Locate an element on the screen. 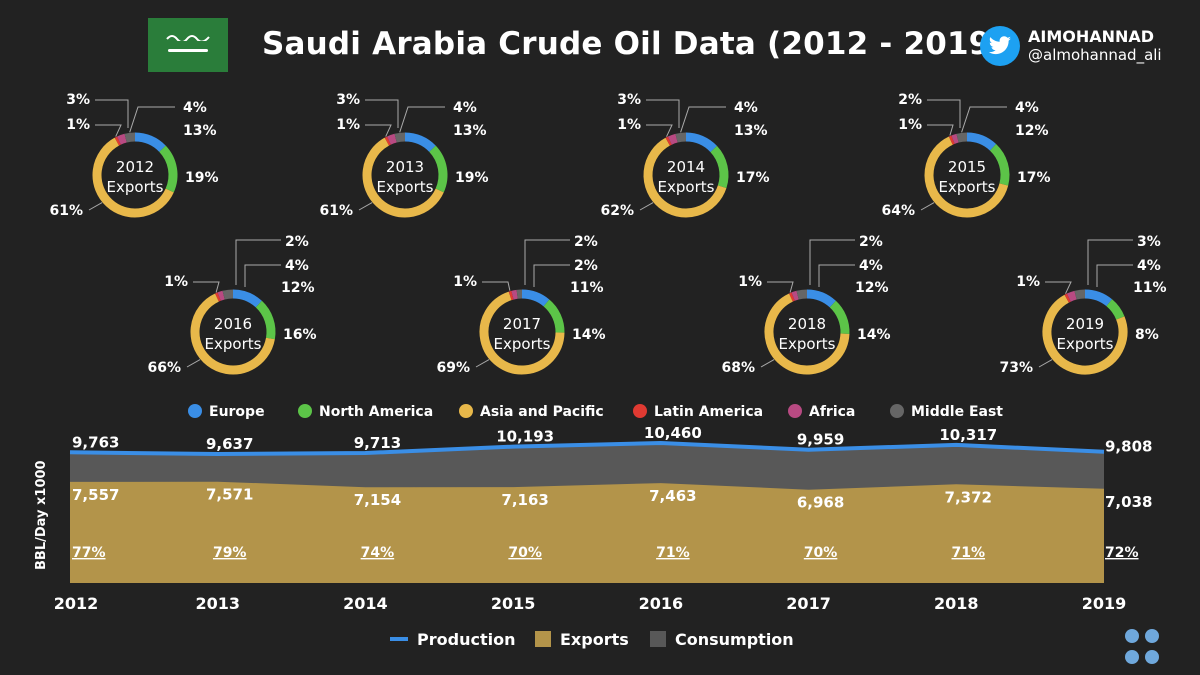  donut-label-europe: 12% is located at coordinates (298, 288).